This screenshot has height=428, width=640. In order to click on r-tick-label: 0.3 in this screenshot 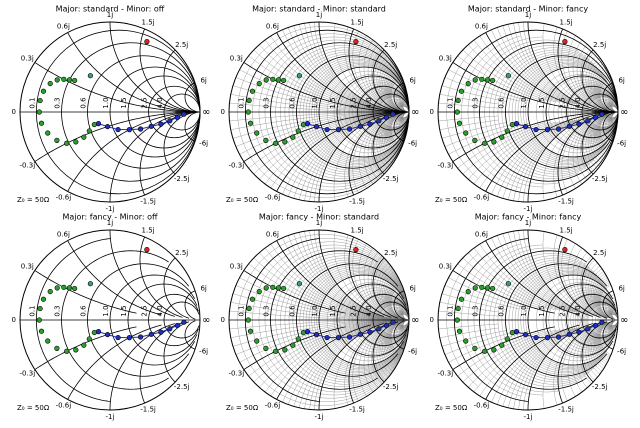, I will do `click(58, 102)`.